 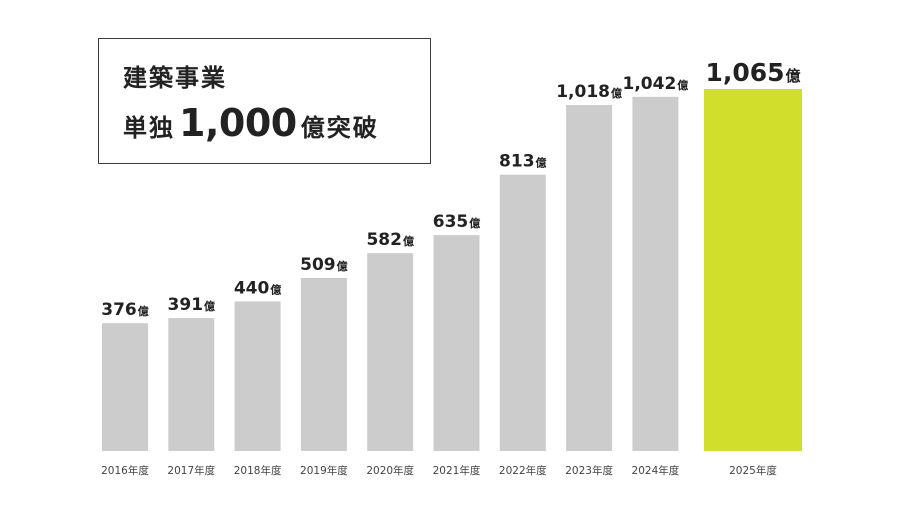 What do you see at coordinates (589, 277) in the screenshot?
I see `bar-2023年度` at bounding box center [589, 277].